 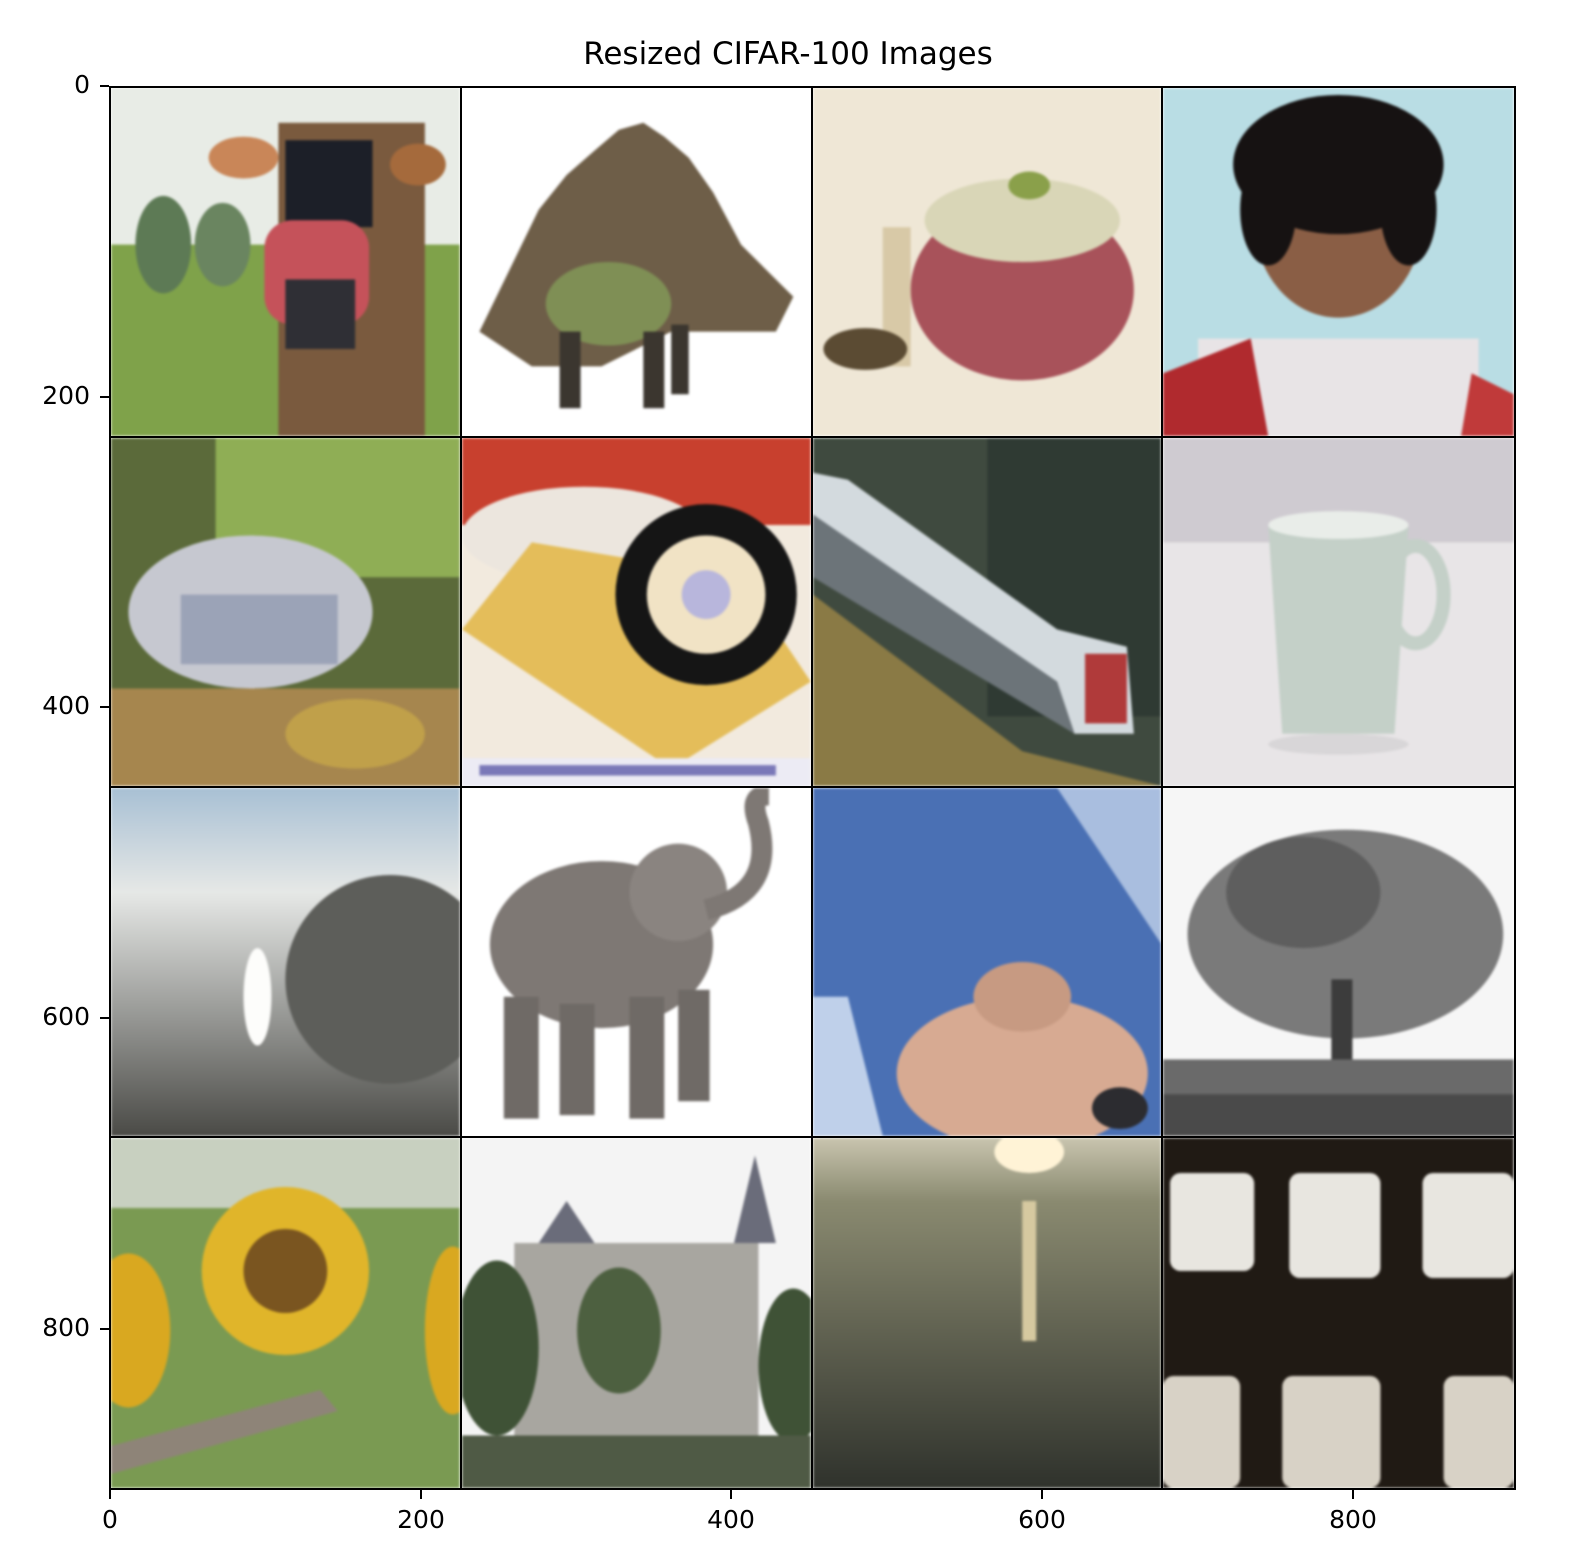 I want to click on x-tick-label: 0, so click(x=110, y=1519).